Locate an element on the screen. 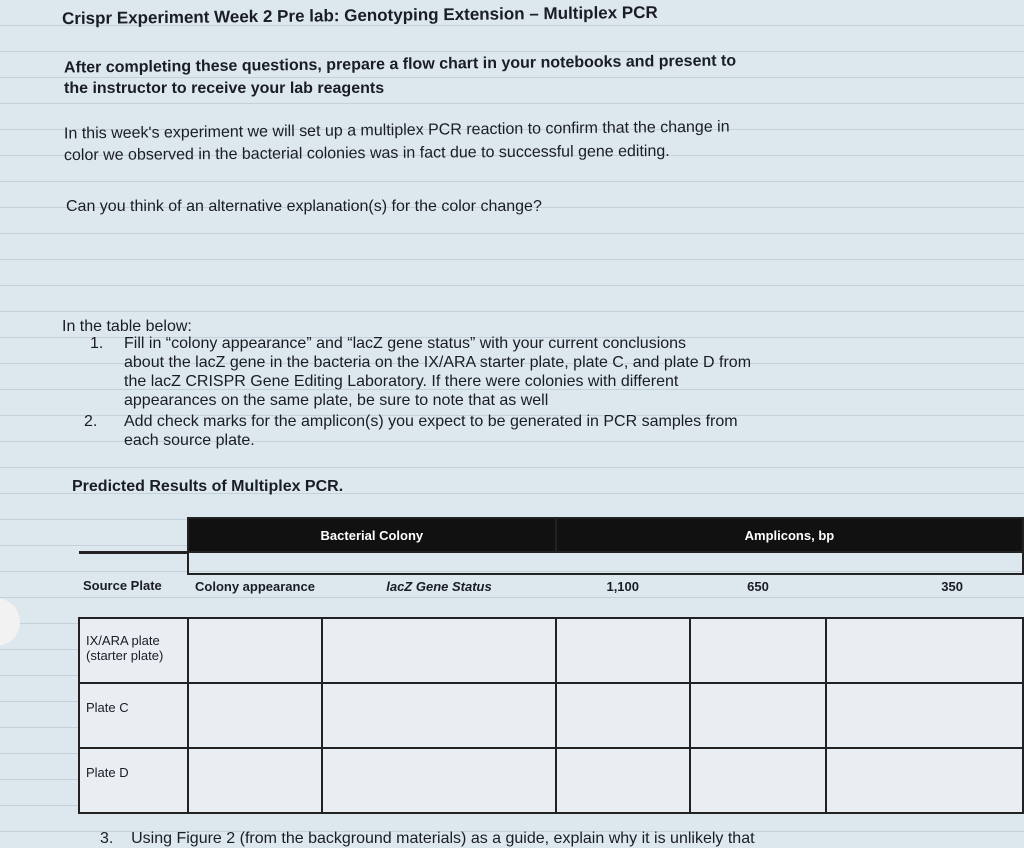 The width and height of the screenshot is (1024, 848). table-intro: In the table below: is located at coordinates (127, 326).